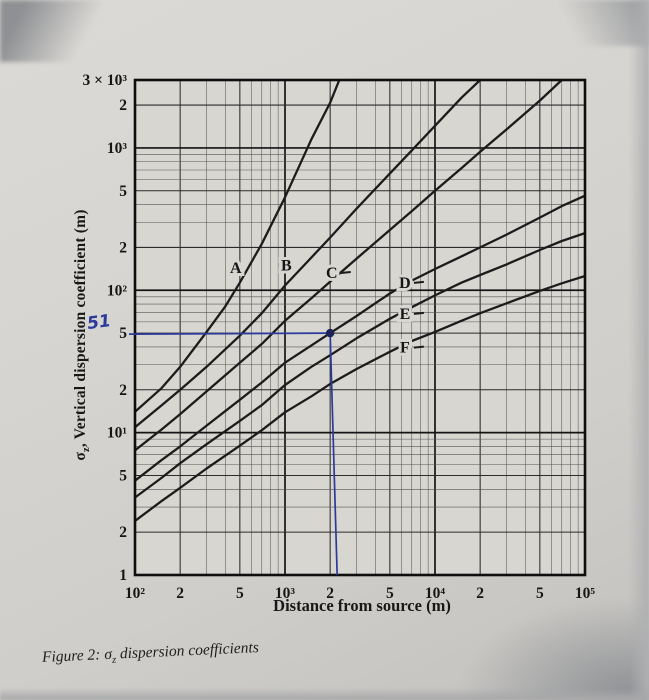 The height and width of the screenshot is (700, 649). Describe the element at coordinates (419, 313) in the screenshot. I see `curve-label-dash-E` at that location.